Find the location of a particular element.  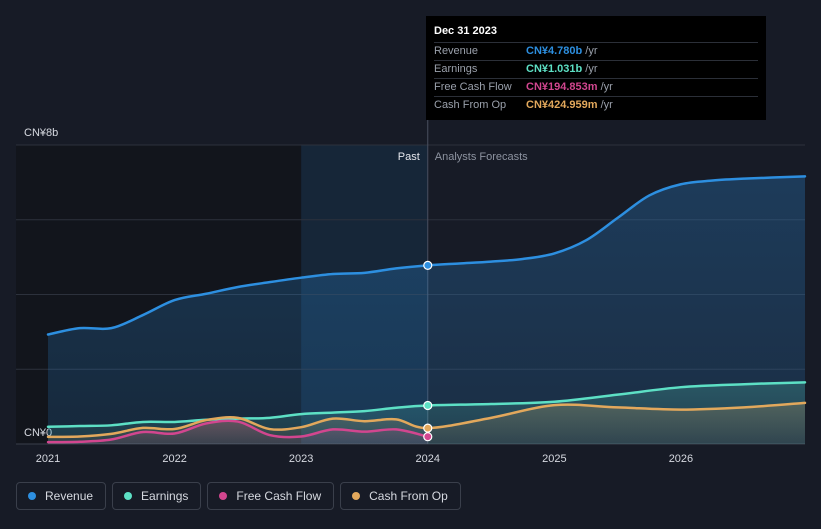

tooltip-label: Revenue is located at coordinates (456, 51).